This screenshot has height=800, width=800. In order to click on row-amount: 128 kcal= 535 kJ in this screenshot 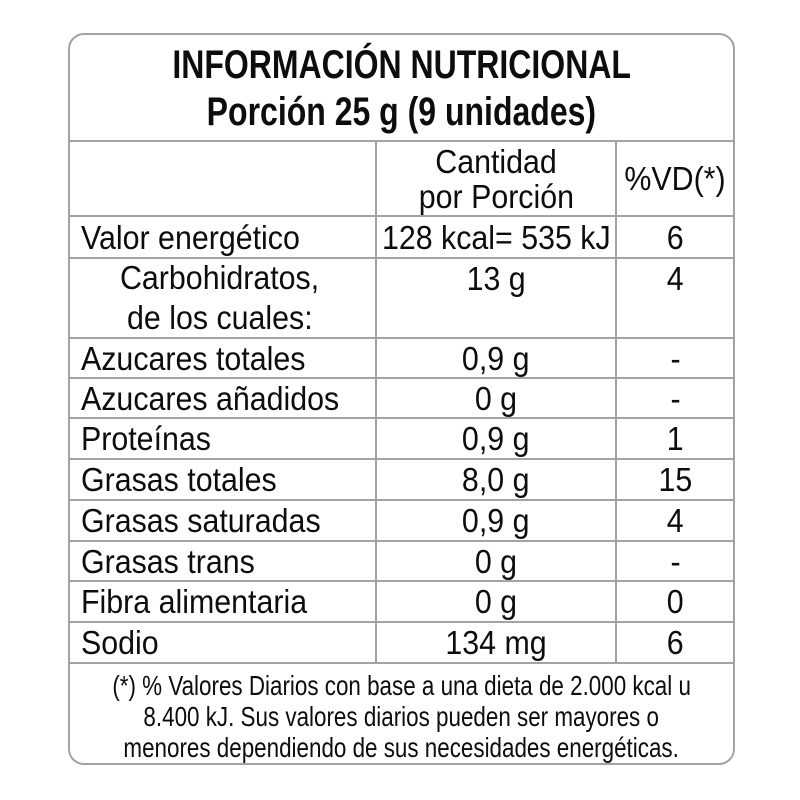, I will do `click(496, 237)`.